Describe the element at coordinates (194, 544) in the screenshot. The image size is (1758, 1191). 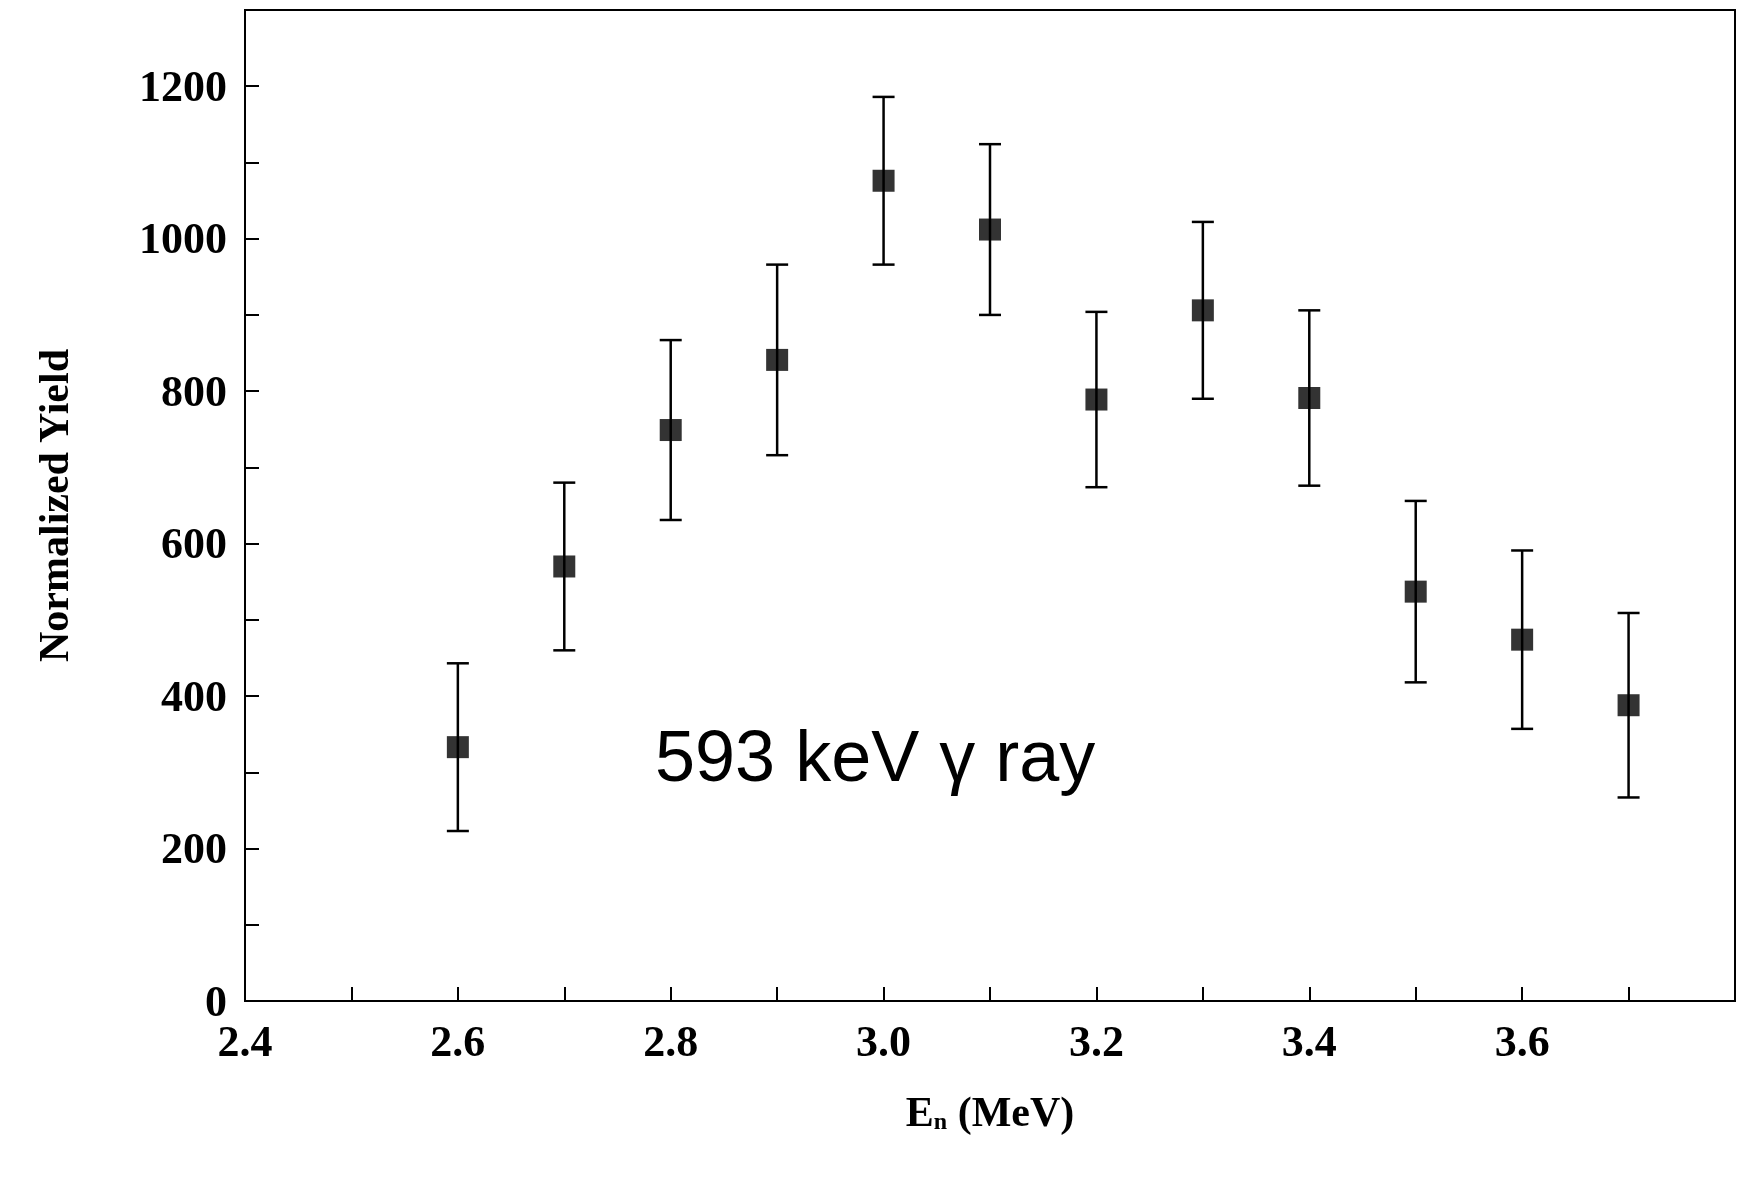
I see `y-tick-label: 600` at that location.